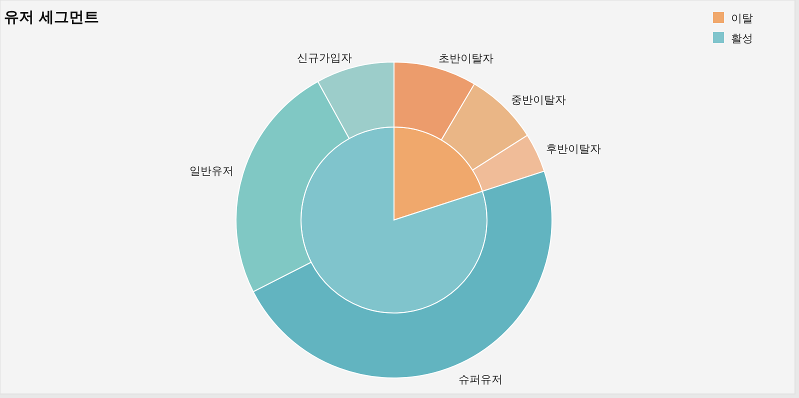  I want to click on legend-label: 활성, so click(742, 38).